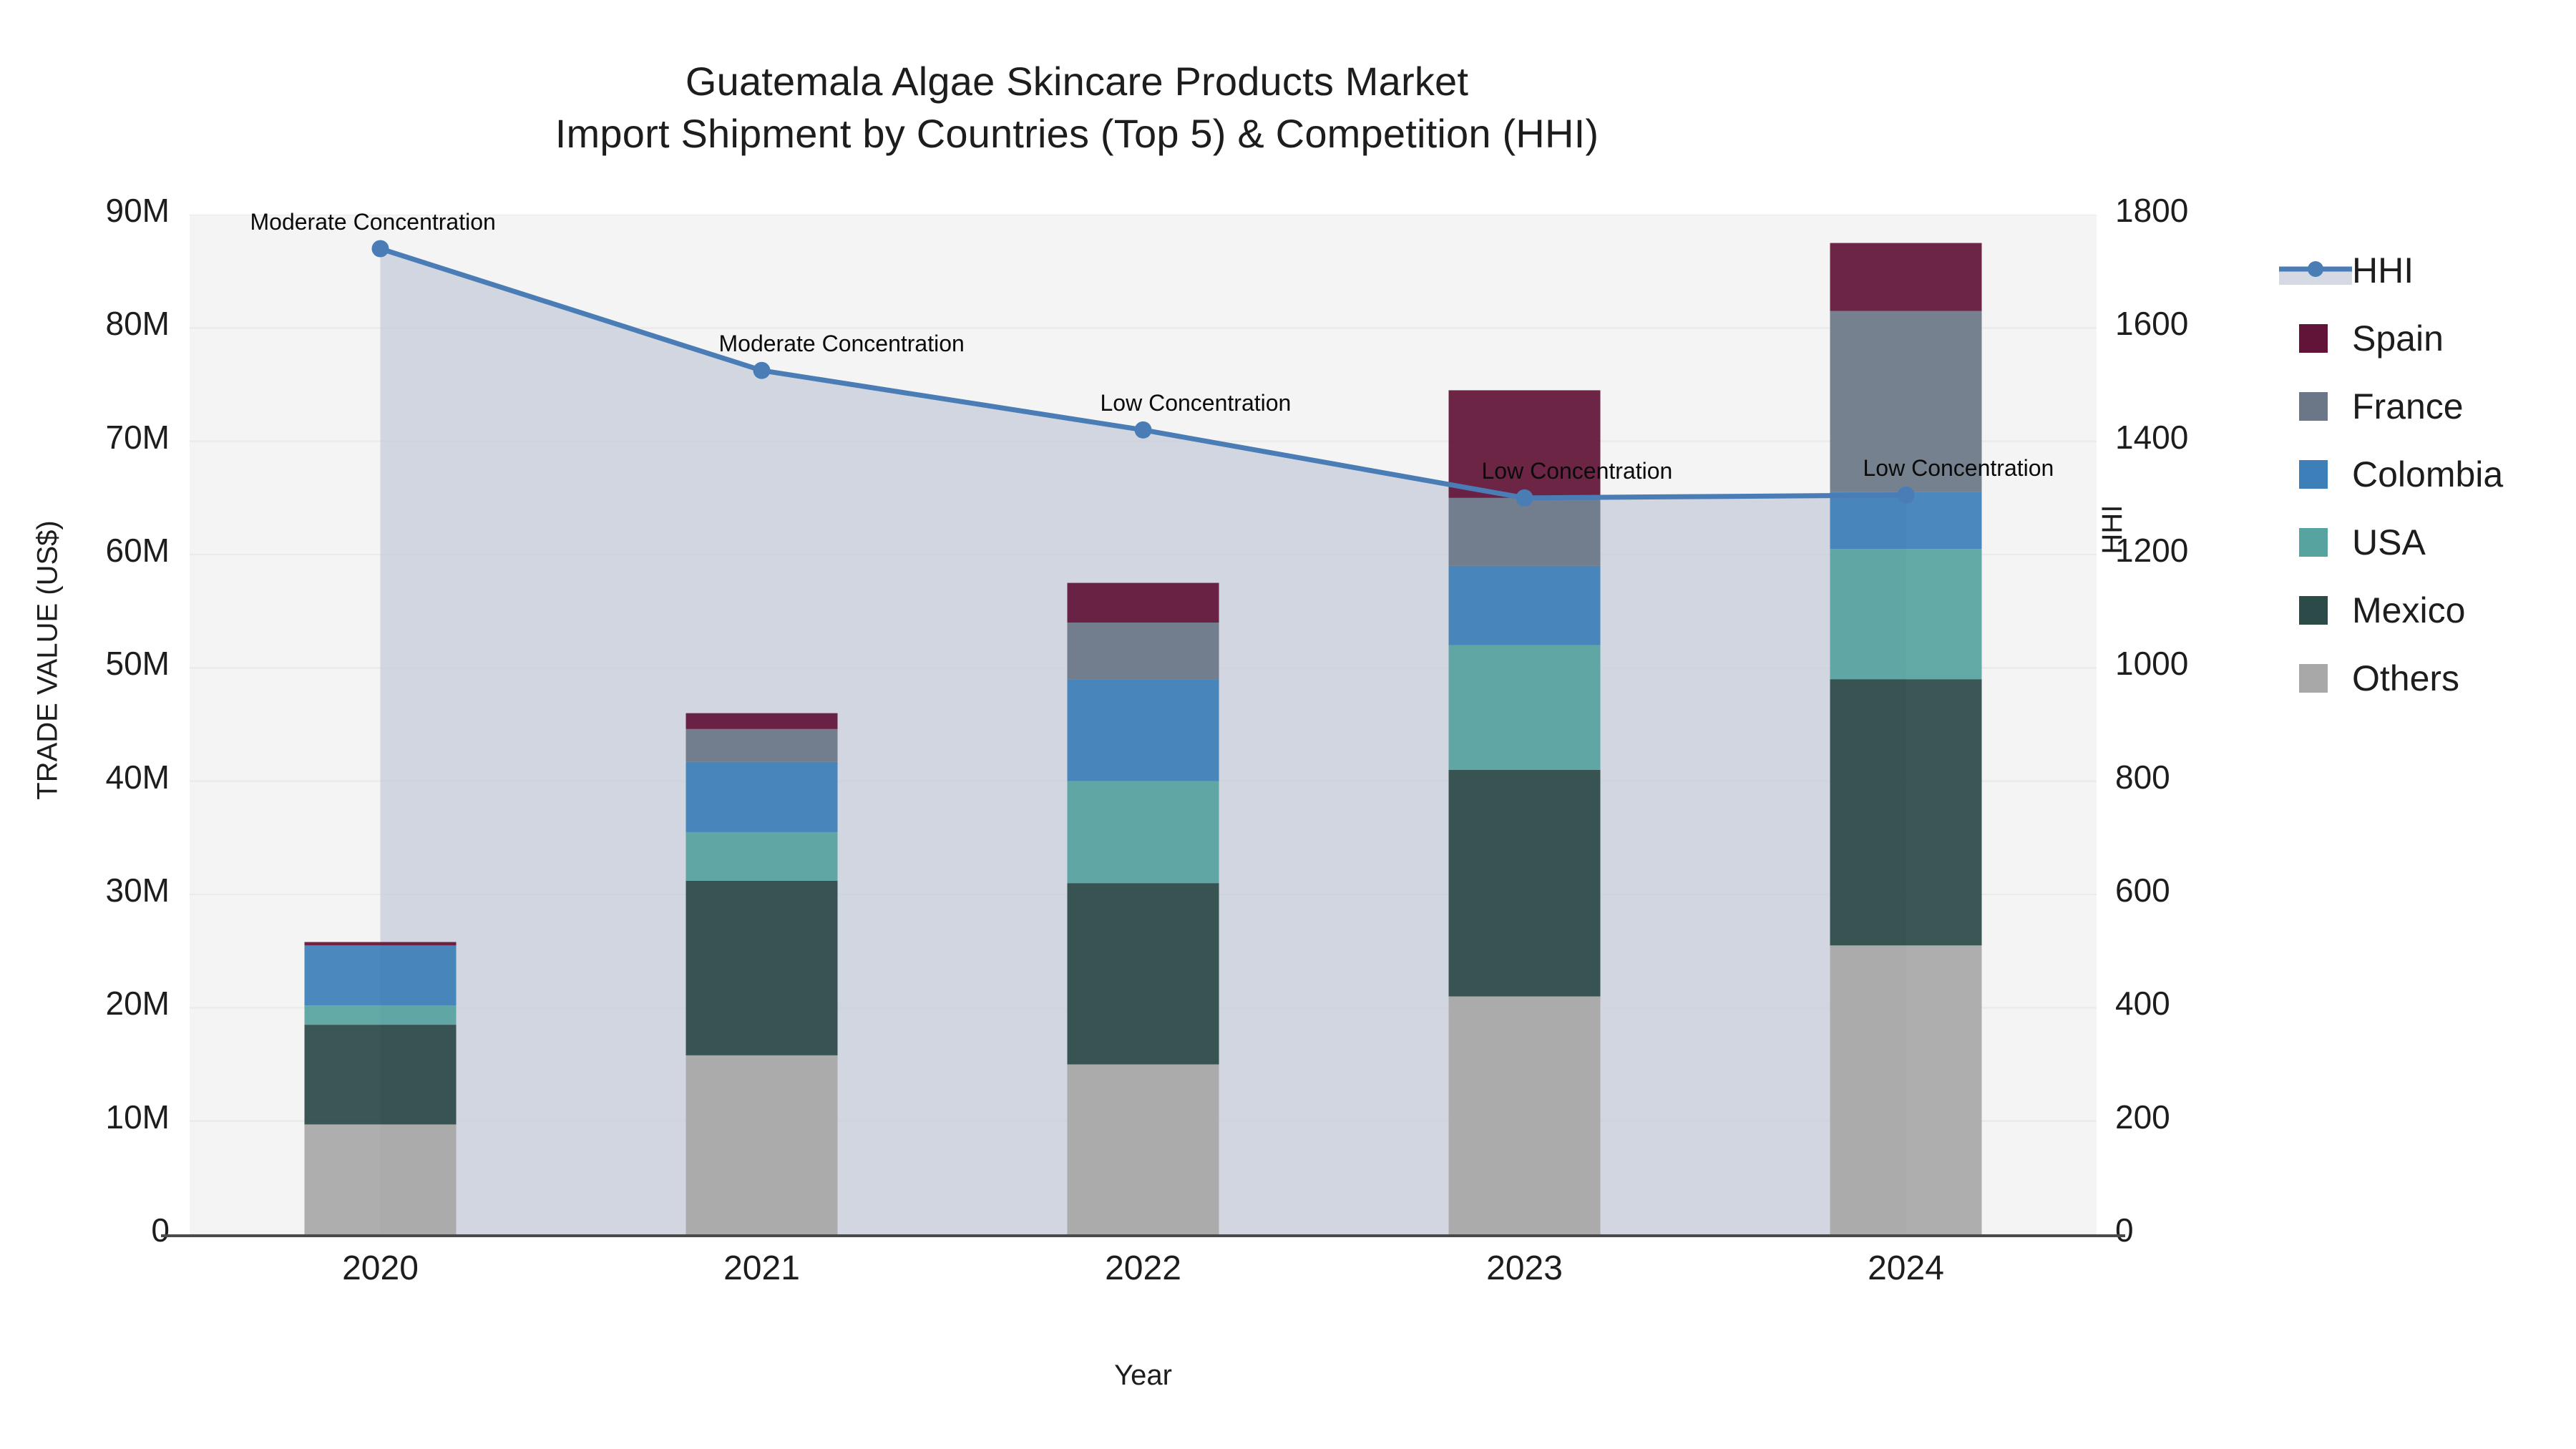  I want to click on chart-title-line-1: Guatemala Algae Skincare Products Market, so click(1077, 81).